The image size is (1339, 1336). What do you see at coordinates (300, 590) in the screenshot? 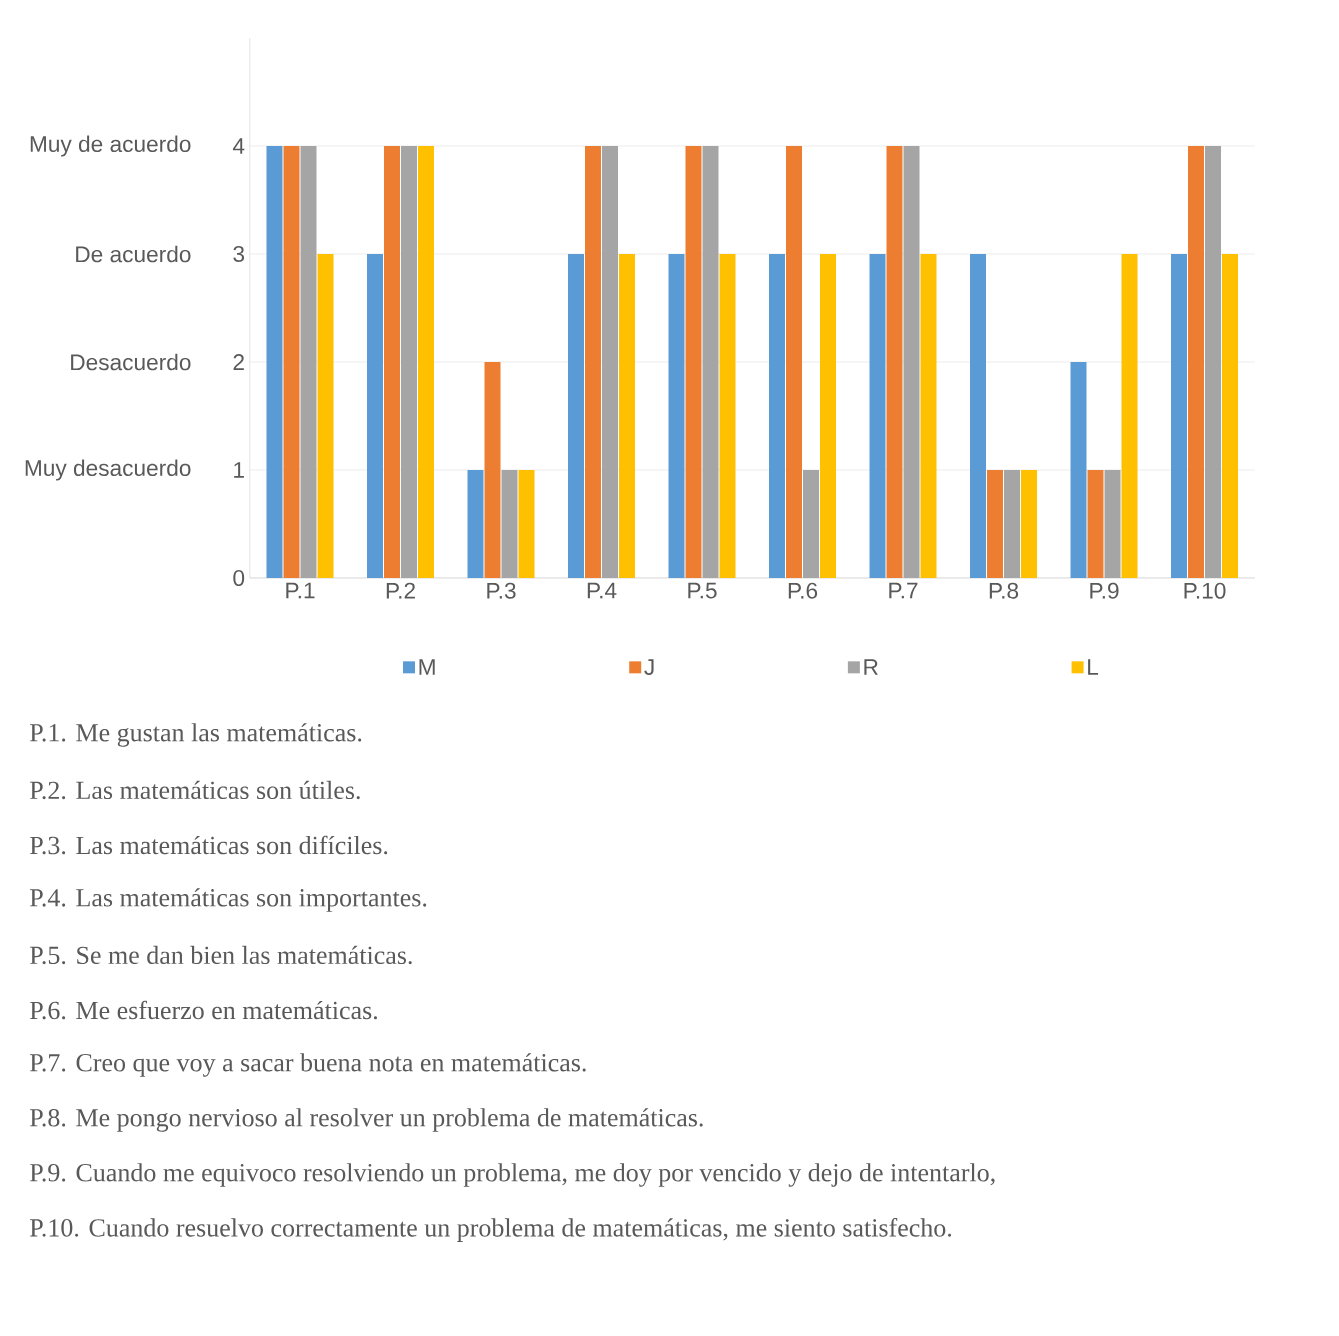
I see `x-tick-label: P.1` at bounding box center [300, 590].